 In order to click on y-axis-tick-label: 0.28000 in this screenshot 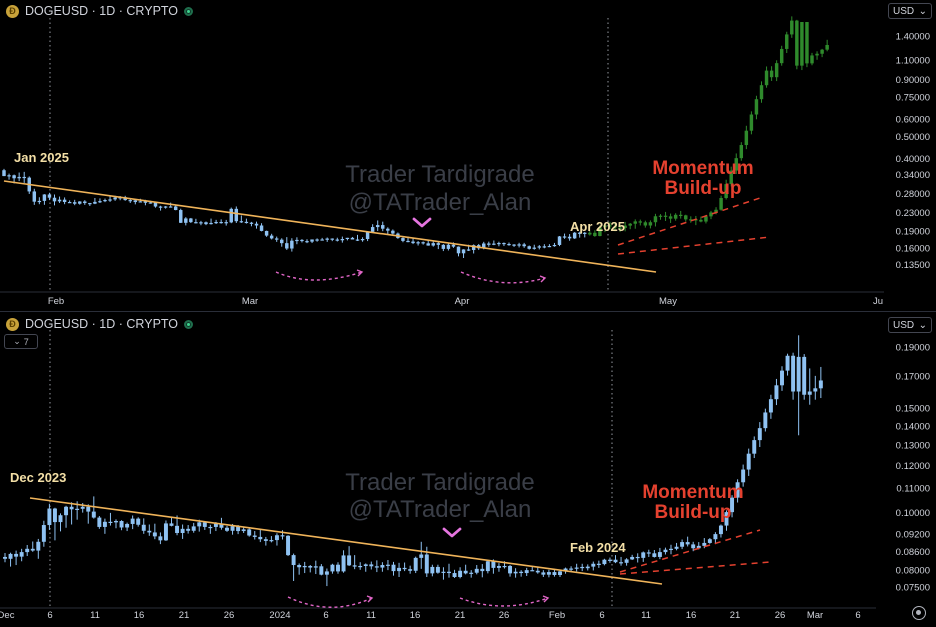, I will do `click(913, 194)`.